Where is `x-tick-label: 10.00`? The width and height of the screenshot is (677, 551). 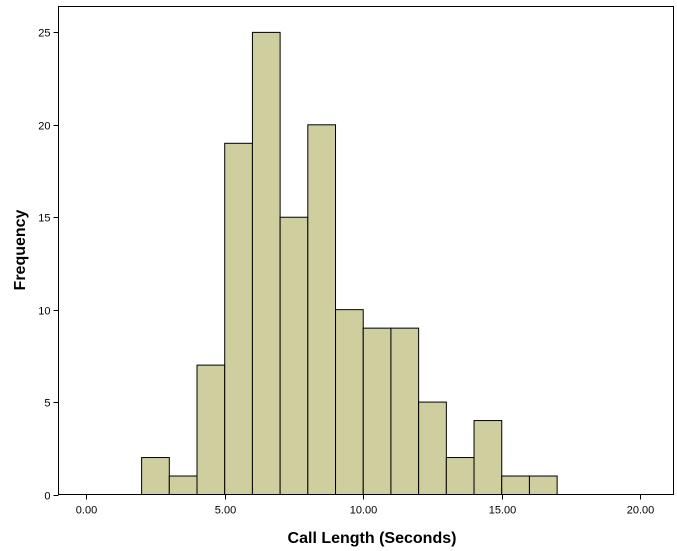
x-tick-label: 10.00 is located at coordinates (364, 511).